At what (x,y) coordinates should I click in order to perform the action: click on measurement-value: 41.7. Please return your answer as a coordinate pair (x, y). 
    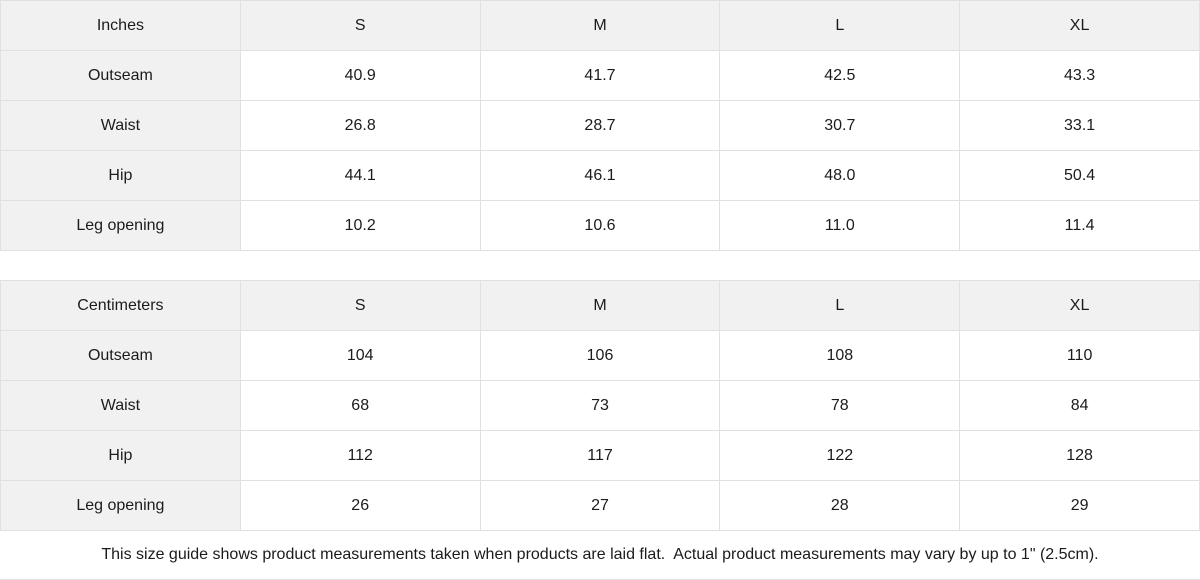
    Looking at the image, I should click on (600, 75).